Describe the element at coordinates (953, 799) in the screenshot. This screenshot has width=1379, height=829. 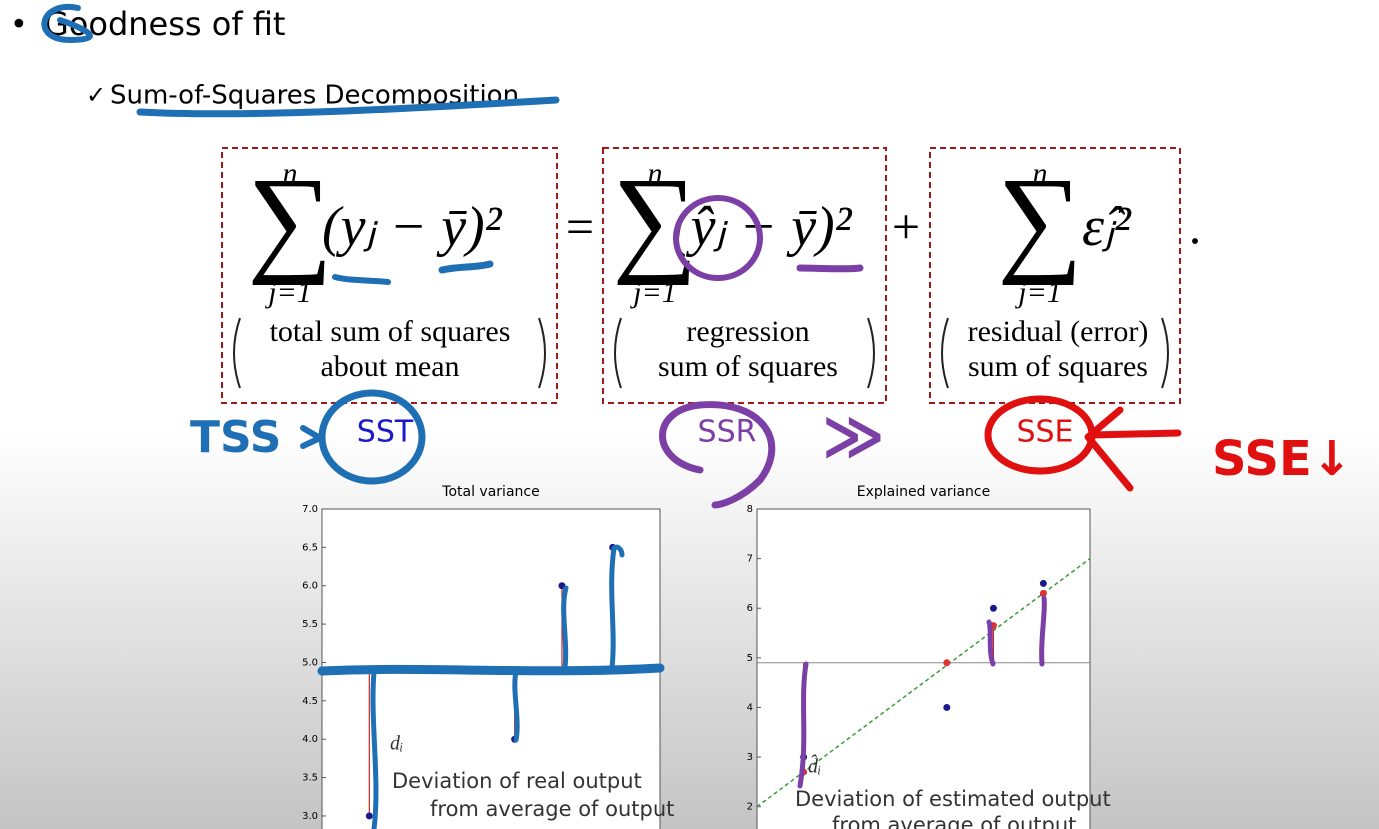
I see `annotation: Deviation of estimated output` at that location.